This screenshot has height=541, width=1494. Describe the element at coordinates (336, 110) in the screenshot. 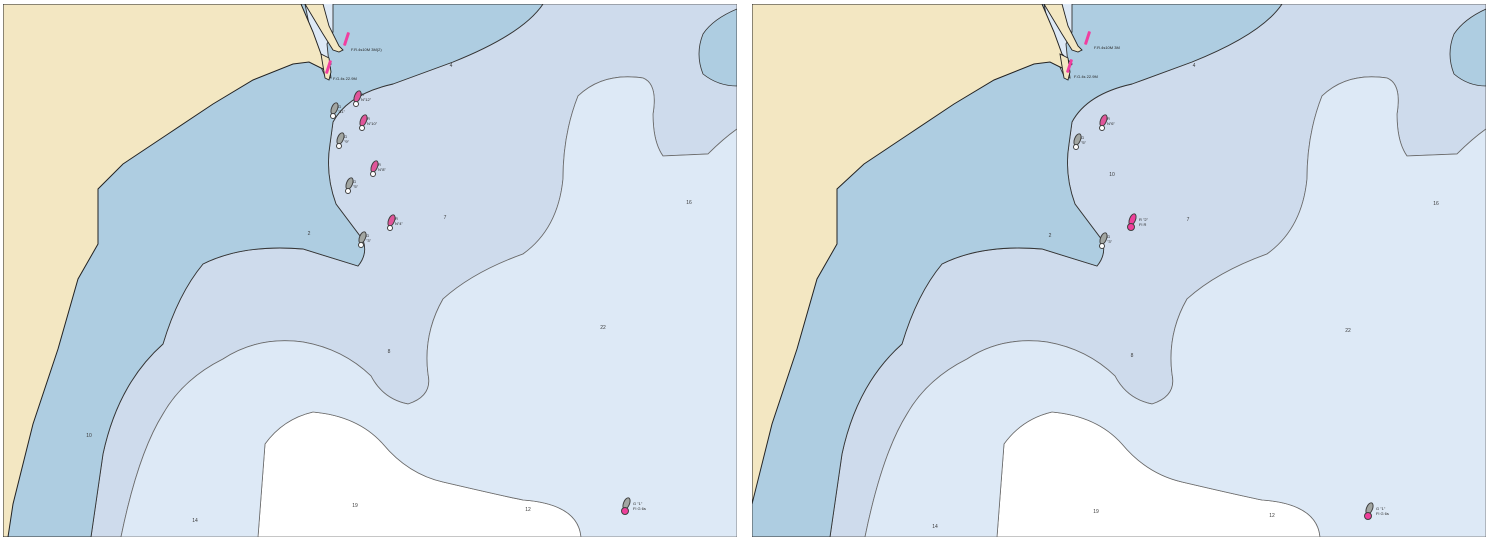

I see `channel-buoy: G "11"` at that location.